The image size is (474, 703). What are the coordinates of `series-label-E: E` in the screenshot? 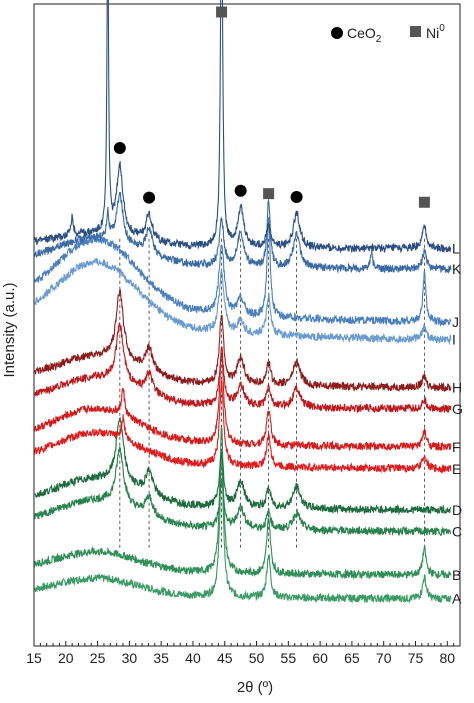 It's located at (456, 469).